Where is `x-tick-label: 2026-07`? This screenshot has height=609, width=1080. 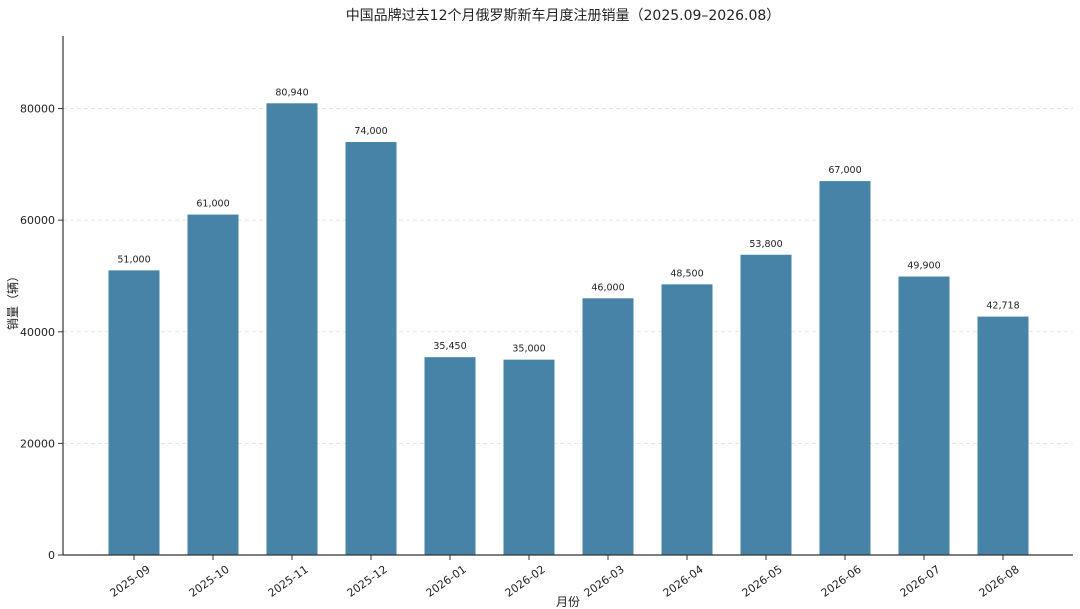
x-tick-label: 2026-07 is located at coordinates (920, 581).